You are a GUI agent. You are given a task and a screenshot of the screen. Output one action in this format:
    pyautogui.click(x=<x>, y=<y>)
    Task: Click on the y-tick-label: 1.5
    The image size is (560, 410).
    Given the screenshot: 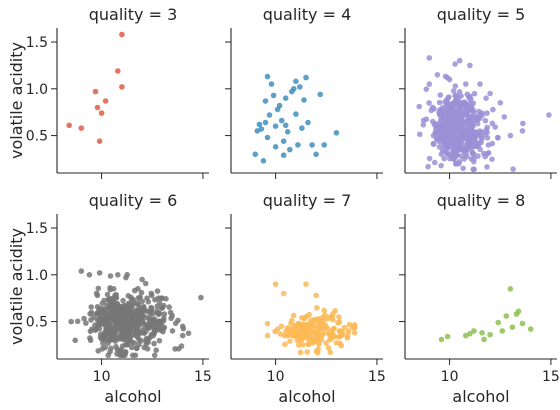 What is the action you would take?
    pyautogui.click(x=37, y=43)
    